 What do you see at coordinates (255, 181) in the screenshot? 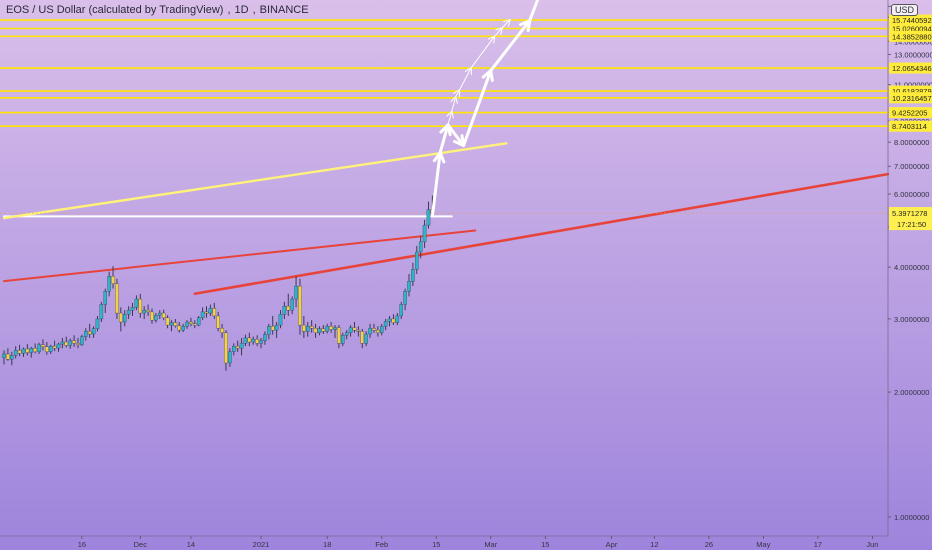
I see `yellow-trendline` at bounding box center [255, 181].